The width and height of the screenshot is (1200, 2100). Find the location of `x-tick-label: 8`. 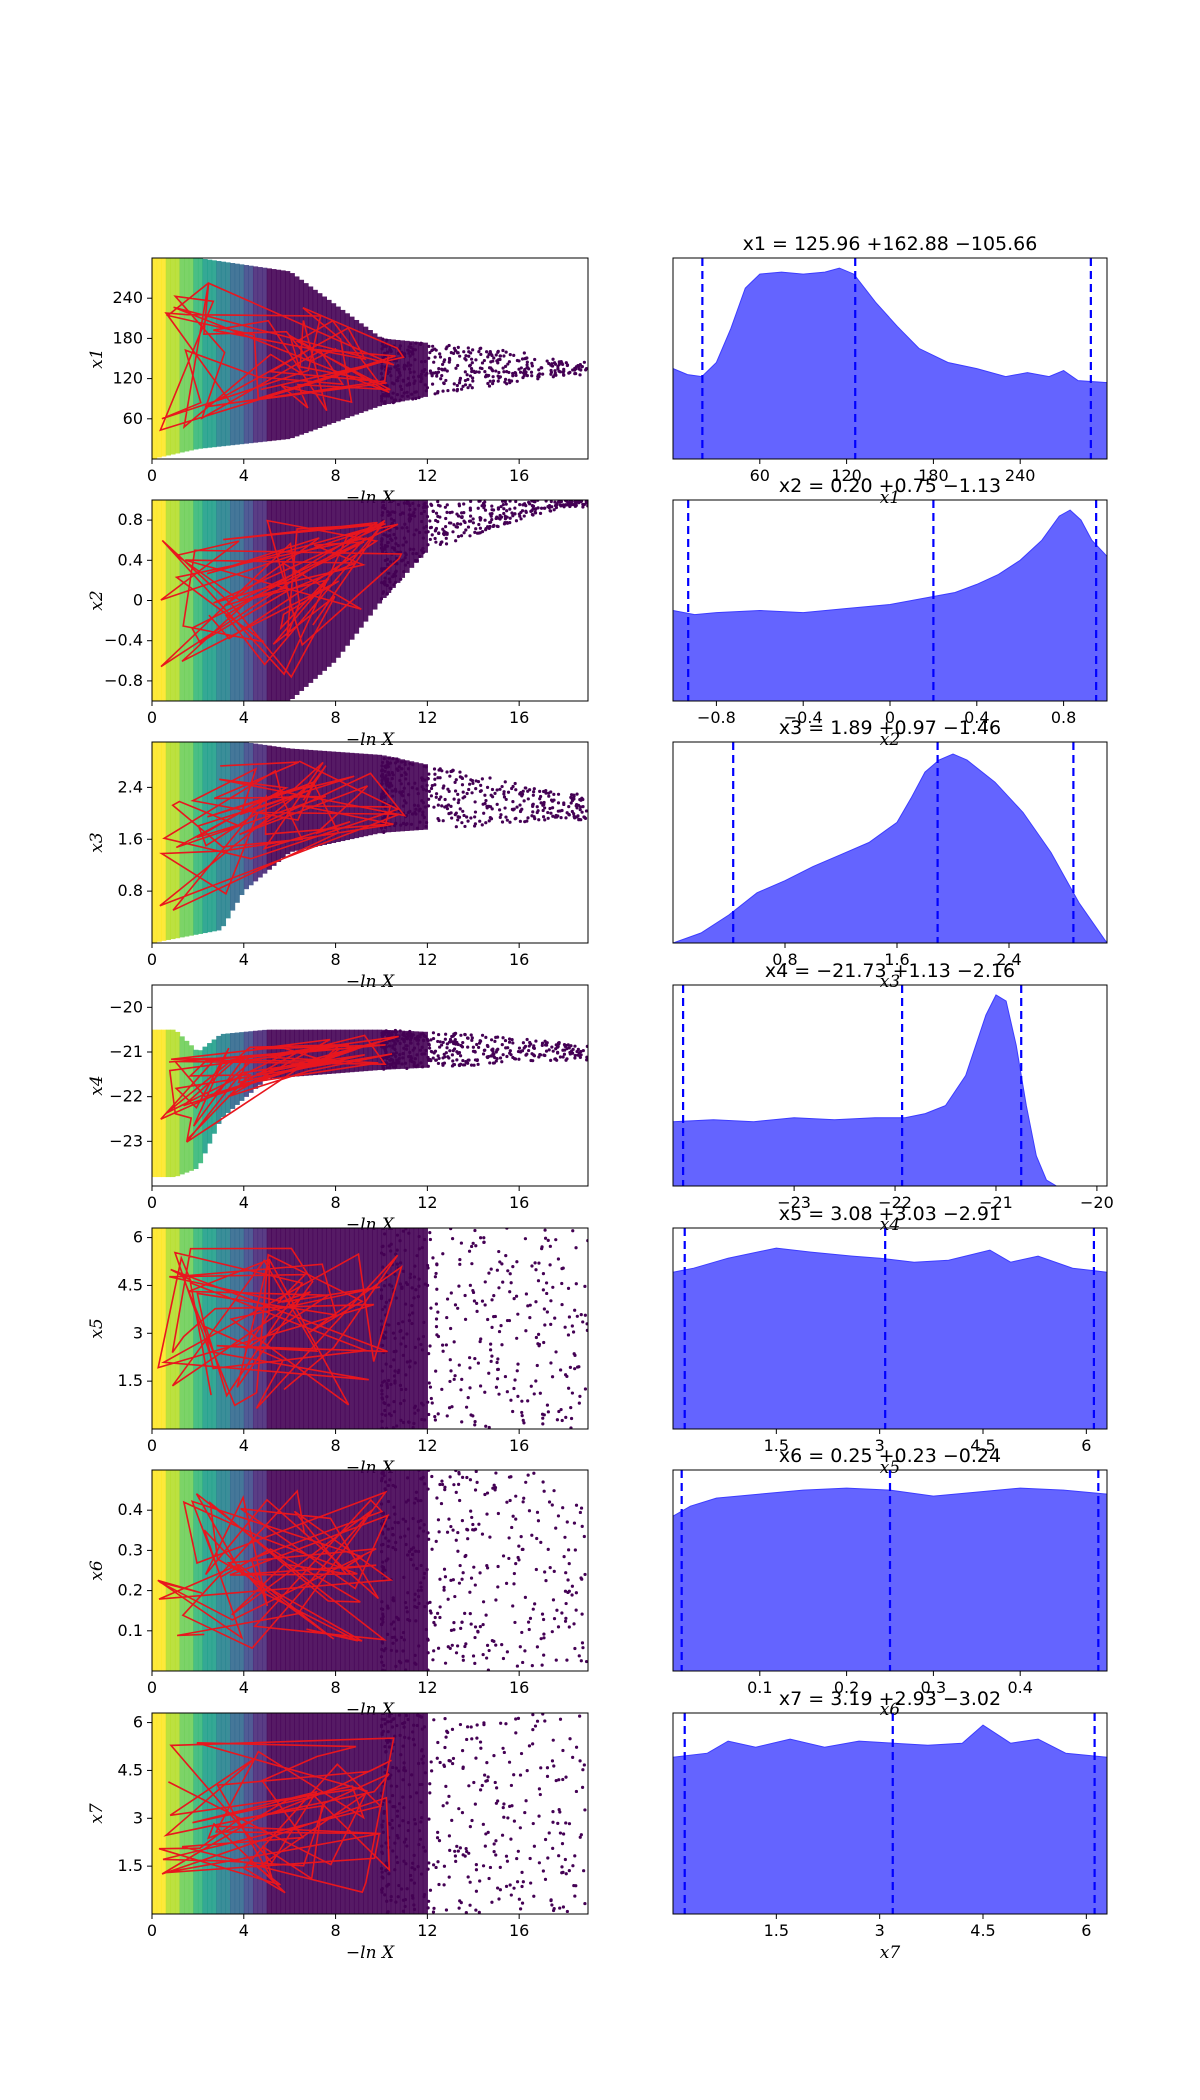

x-tick-label: 8 is located at coordinates (335, 475).